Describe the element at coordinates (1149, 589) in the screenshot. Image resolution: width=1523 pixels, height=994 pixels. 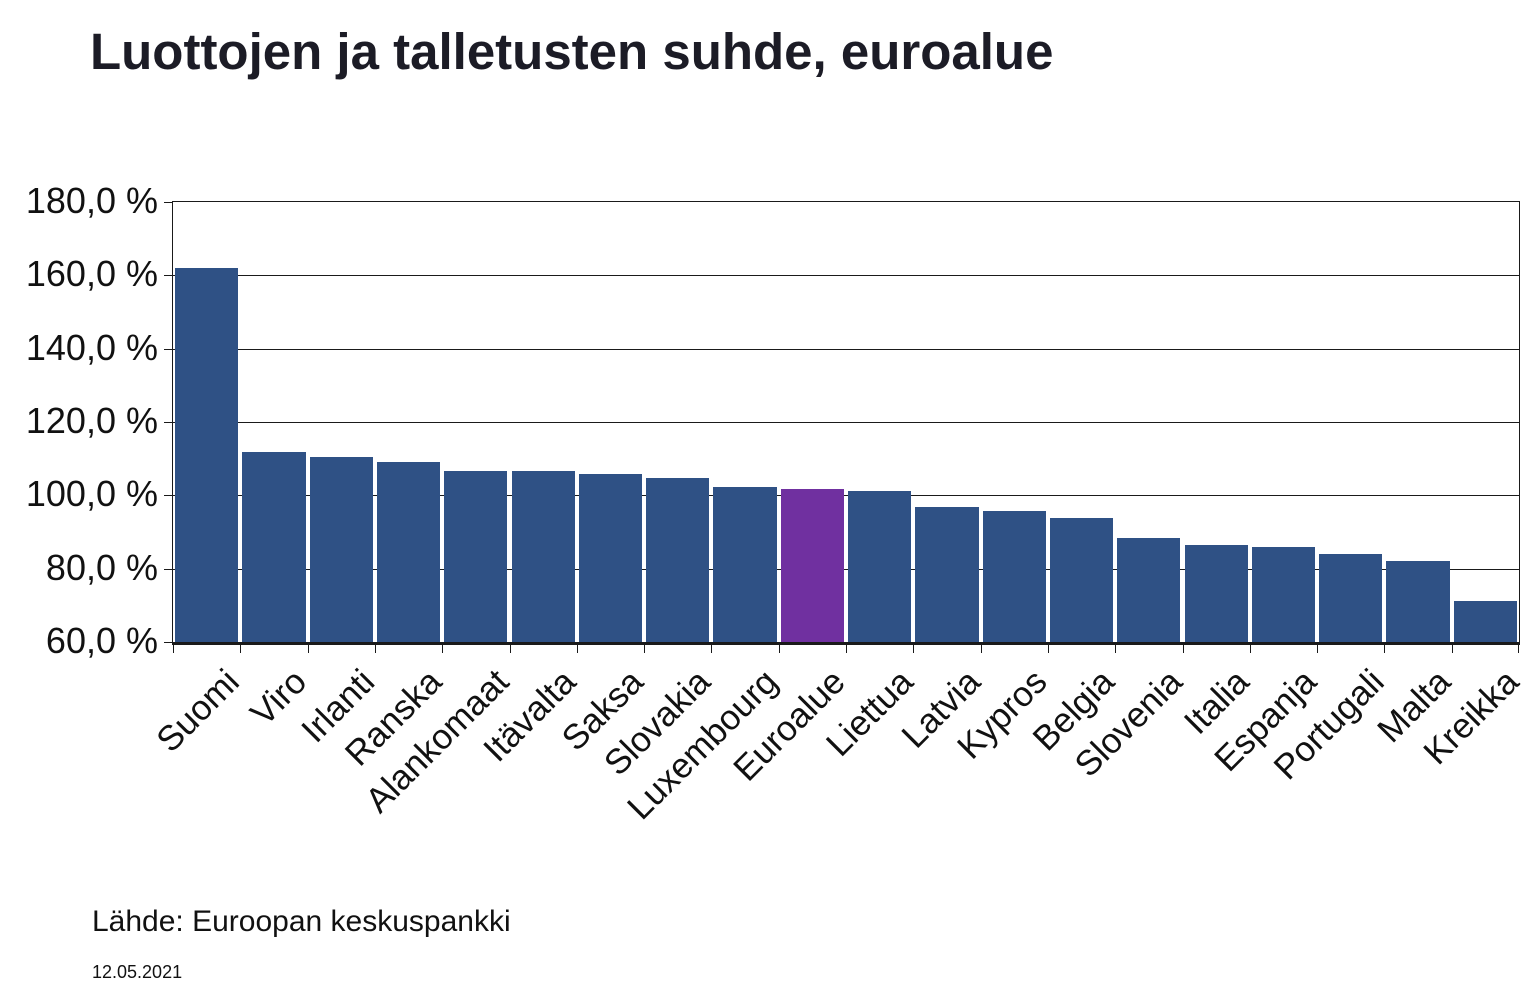
I see `bar-slovenia` at that location.